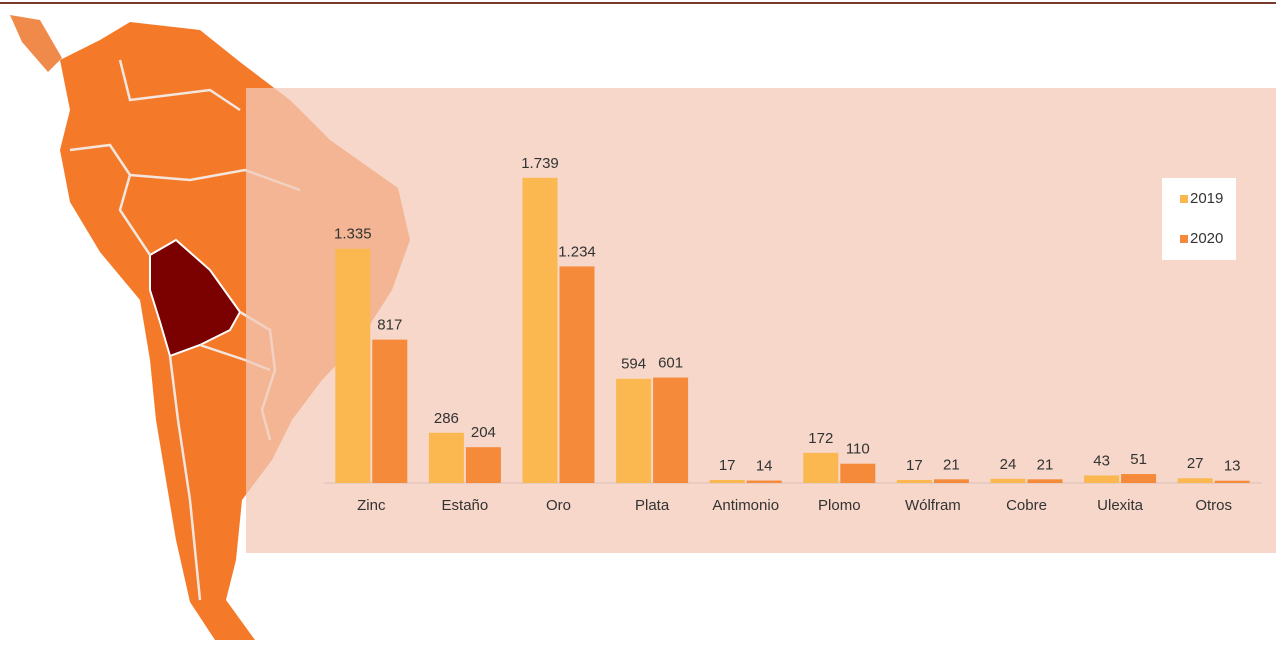 The width and height of the screenshot is (1276, 651). I want to click on value-label: 51, so click(1138, 459).